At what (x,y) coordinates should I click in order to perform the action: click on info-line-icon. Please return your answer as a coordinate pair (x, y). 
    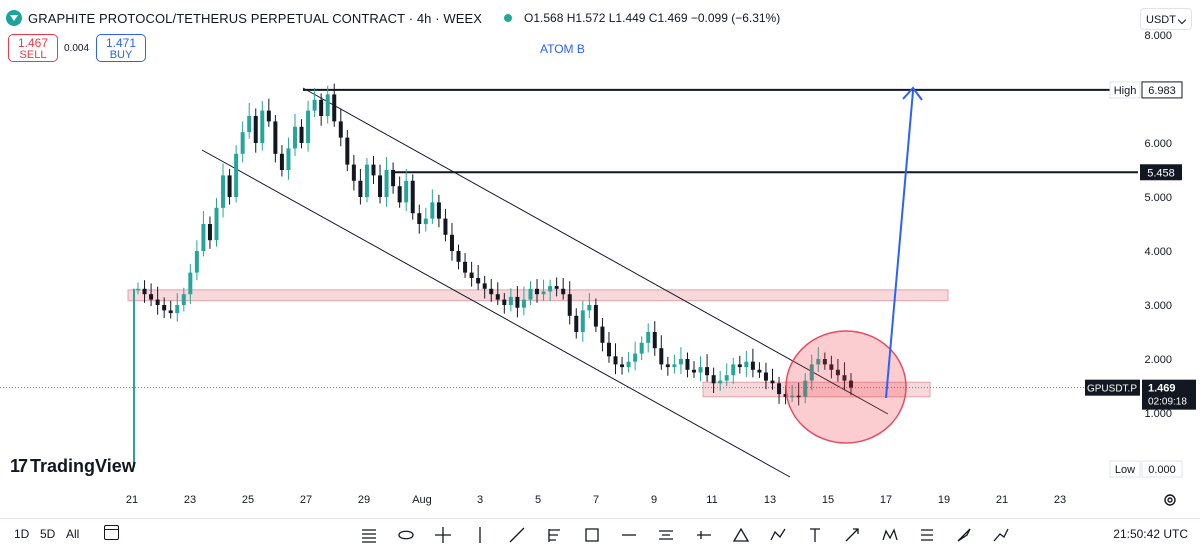
    Looking at the image, I should click on (704, 535).